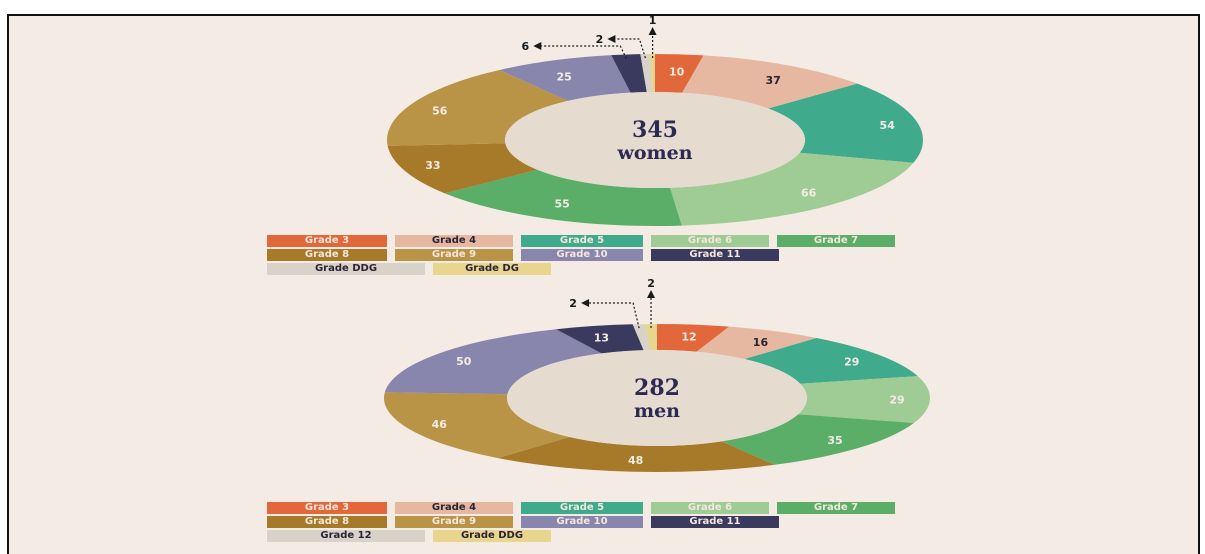  I want to click on center-total-unit: women, so click(654, 153).